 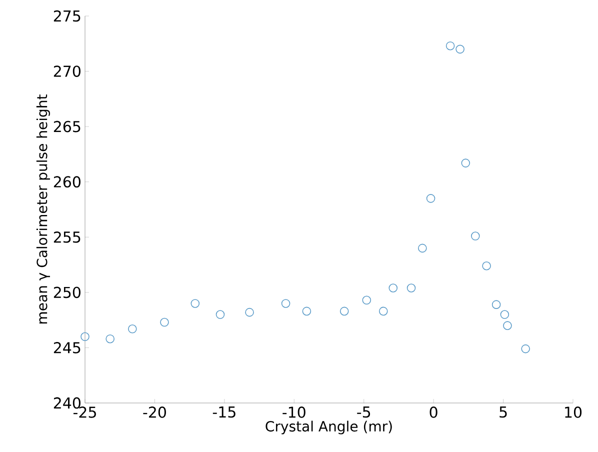 I want to click on y-tick-label: 260, so click(x=67, y=182).